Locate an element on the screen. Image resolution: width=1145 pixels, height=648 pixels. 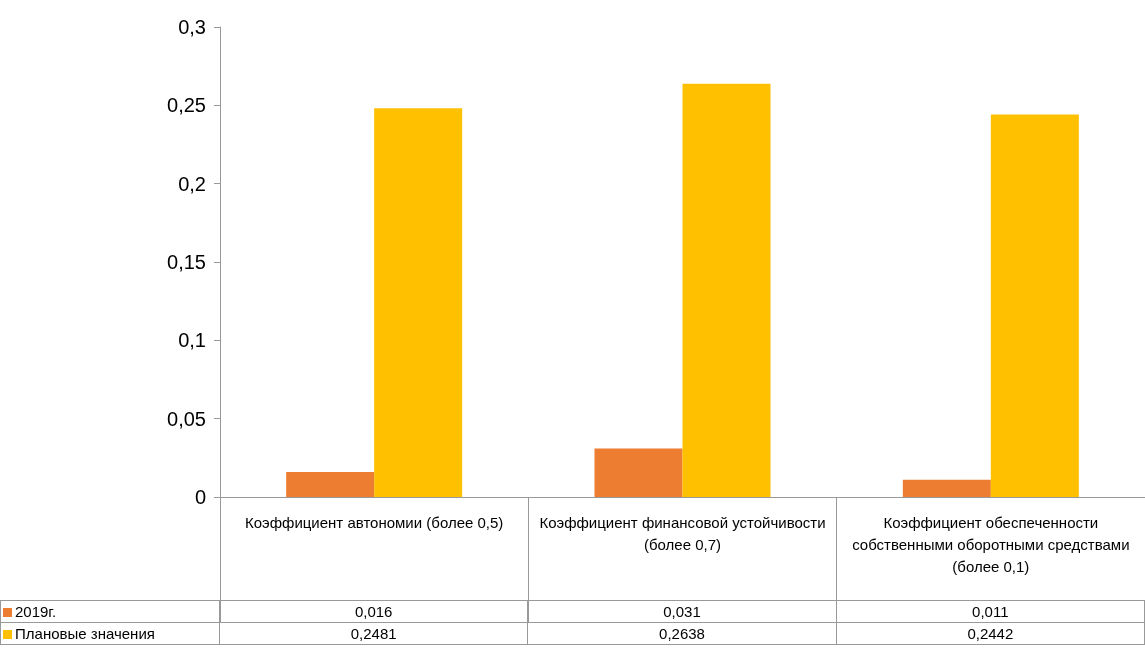
y-tick-label: 0,2 is located at coordinates (192, 183).